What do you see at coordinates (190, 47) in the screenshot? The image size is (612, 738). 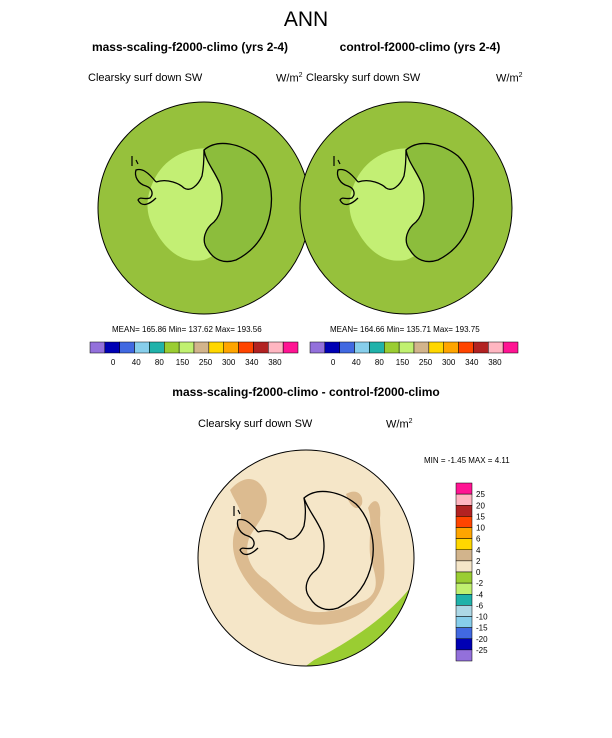 I see `panel-1-title: mass-scaling-f2000-climo (yrs 2-4)` at bounding box center [190, 47].